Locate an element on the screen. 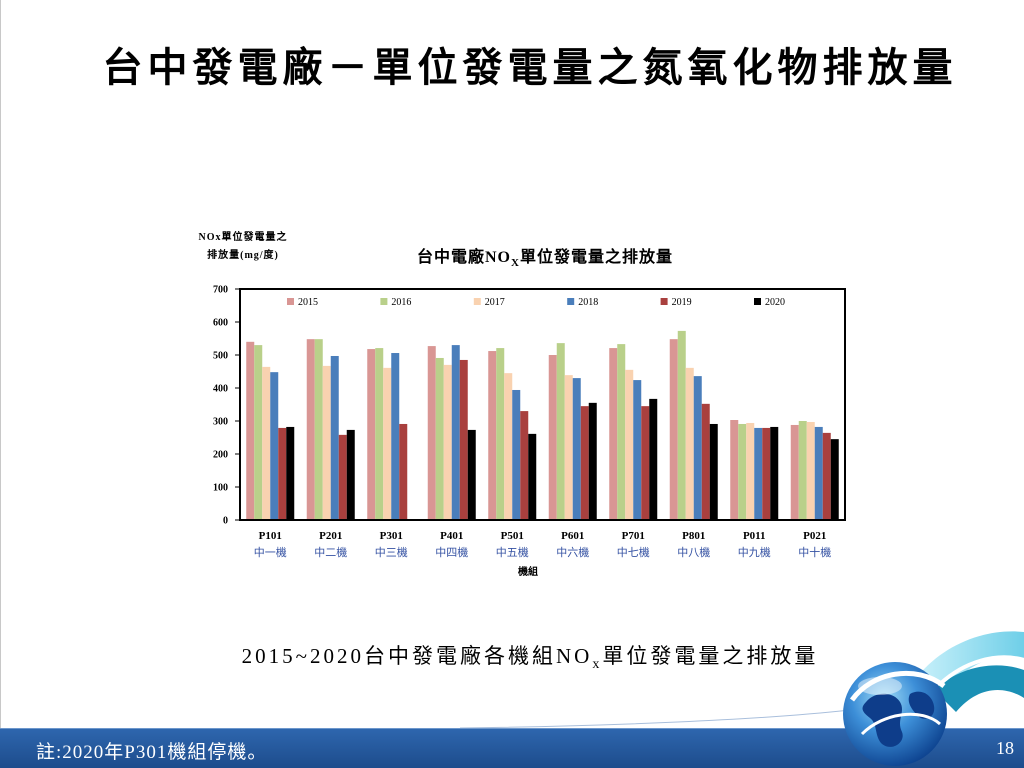  bar-P301-2018 is located at coordinates (395, 436).